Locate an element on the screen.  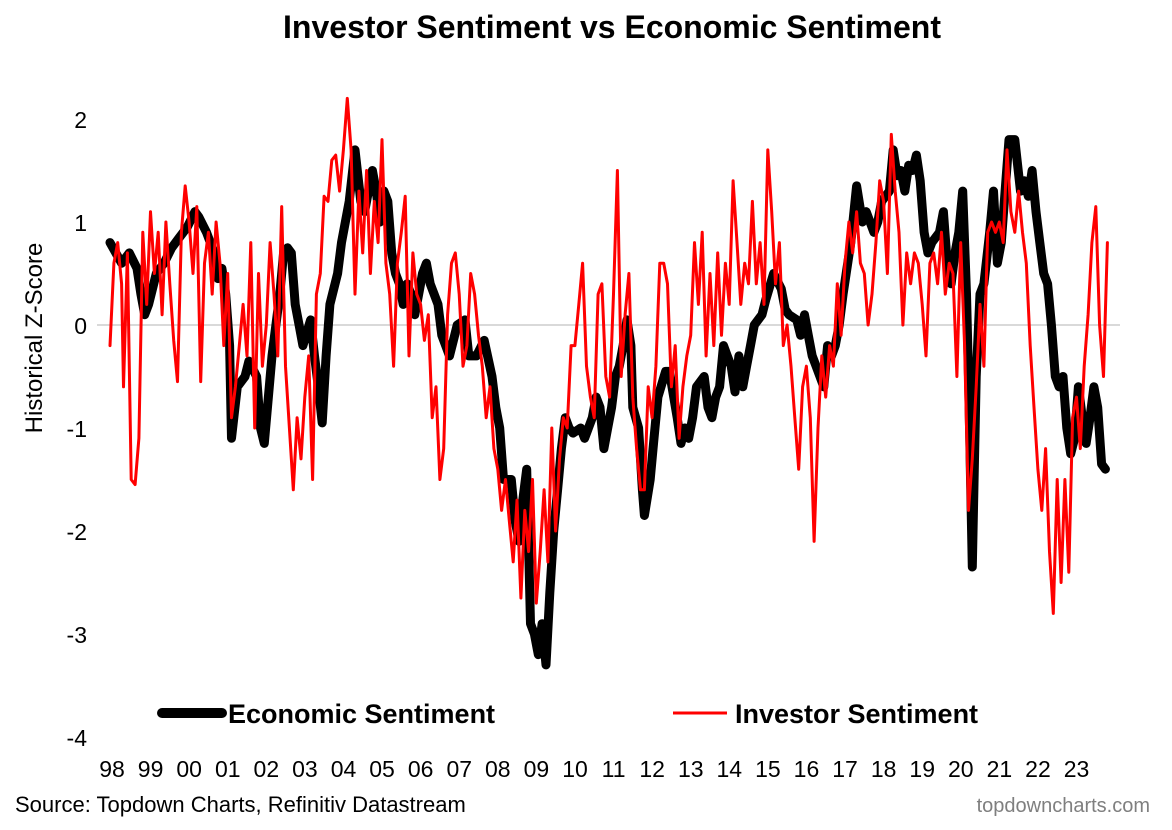
x-tick-label: 21 is located at coordinates (1000, 769).